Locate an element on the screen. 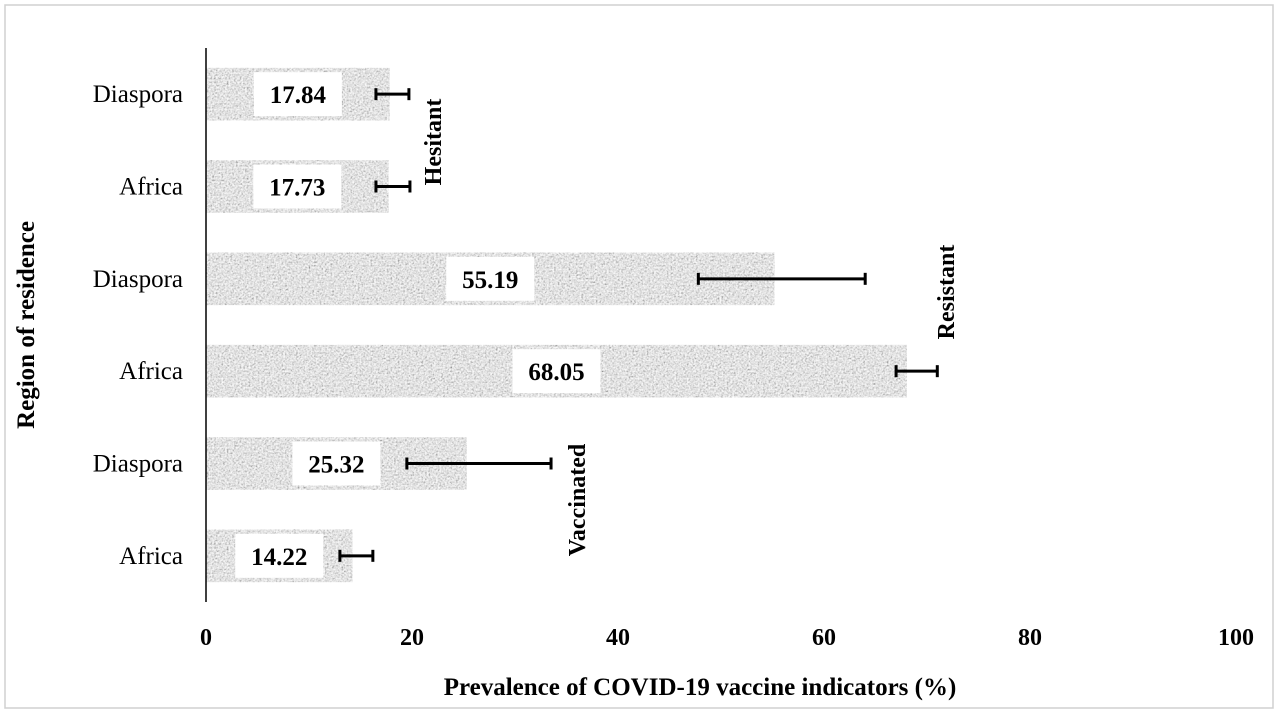 The width and height of the screenshot is (1280, 713). value-text-diaspora-hesitant: 17.84 is located at coordinates (298, 95).